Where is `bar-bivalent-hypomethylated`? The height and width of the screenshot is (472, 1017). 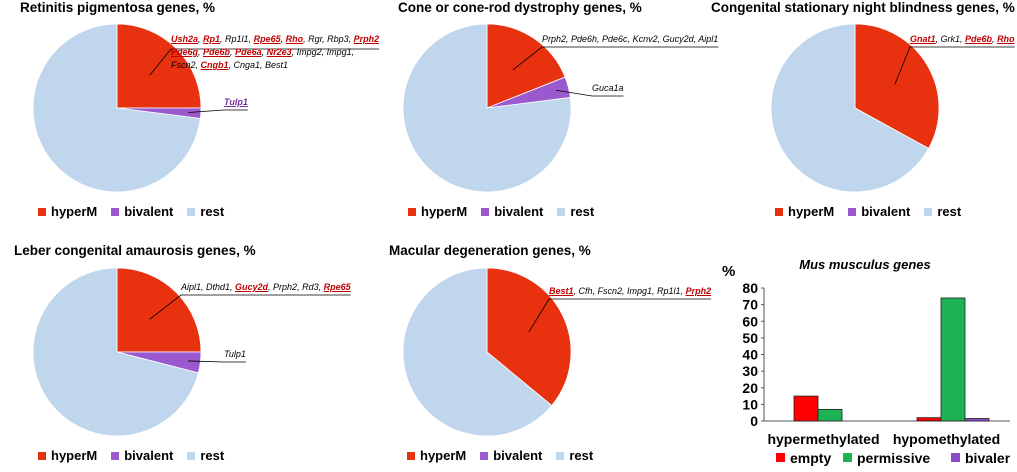
bar-bivalent-hypomethylated is located at coordinates (977, 420).